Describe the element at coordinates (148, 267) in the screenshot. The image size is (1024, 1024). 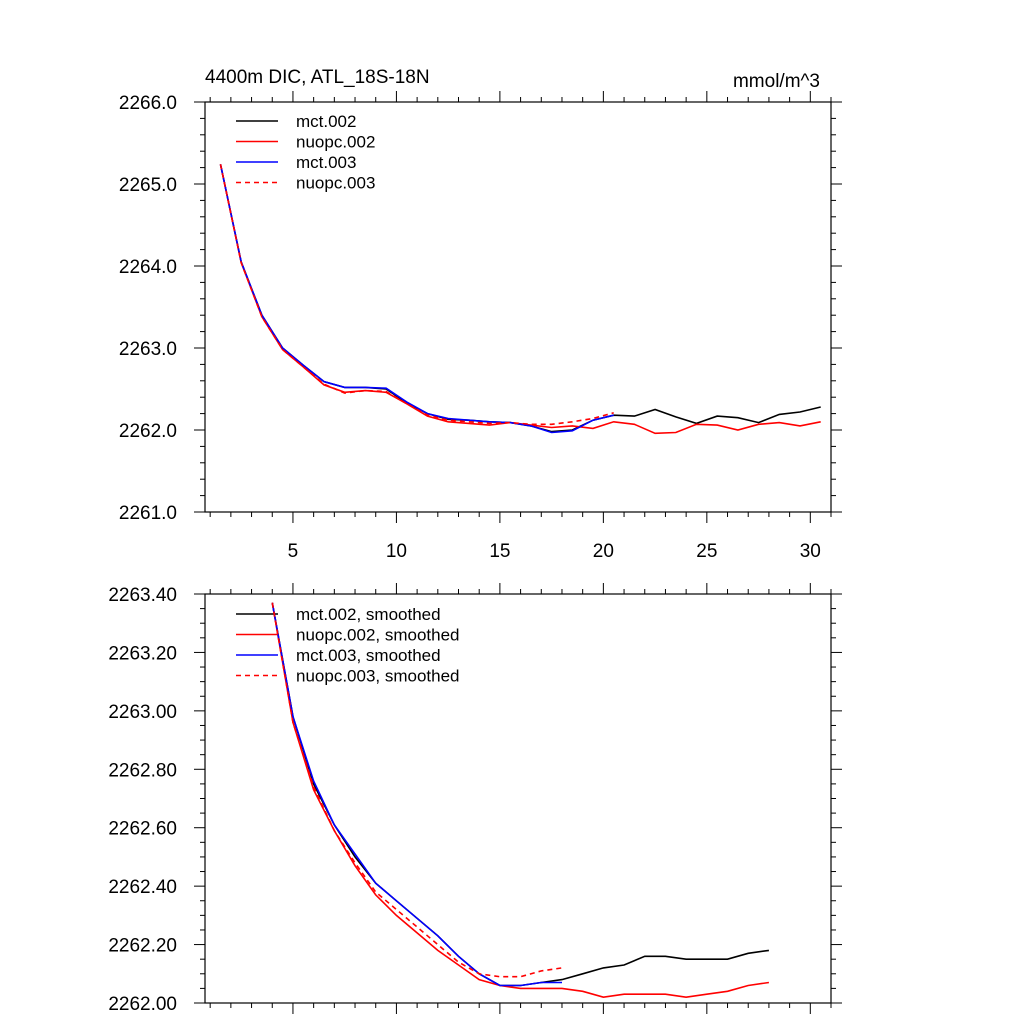
I see `y-tick-label: 2264.0` at that location.